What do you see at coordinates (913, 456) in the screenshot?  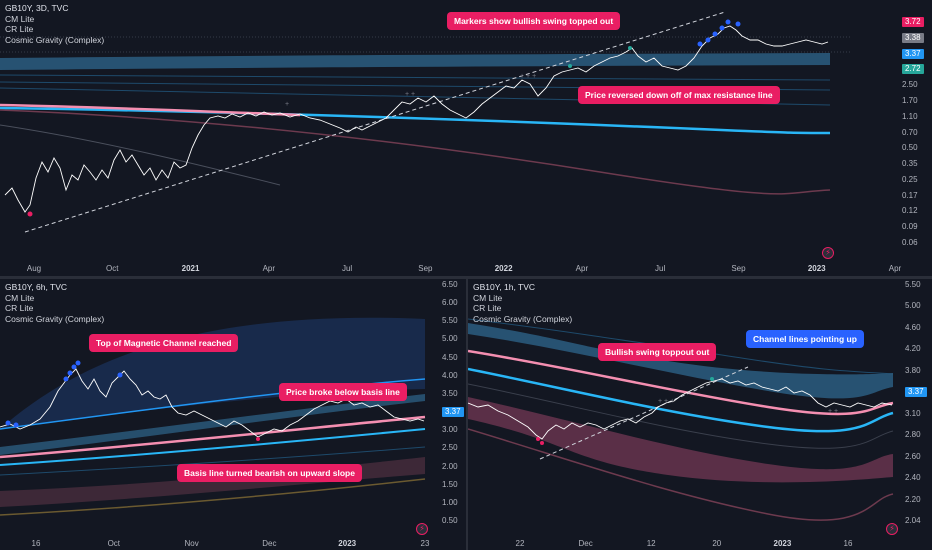 I see `y-tick-label: 2.60` at bounding box center [913, 456].